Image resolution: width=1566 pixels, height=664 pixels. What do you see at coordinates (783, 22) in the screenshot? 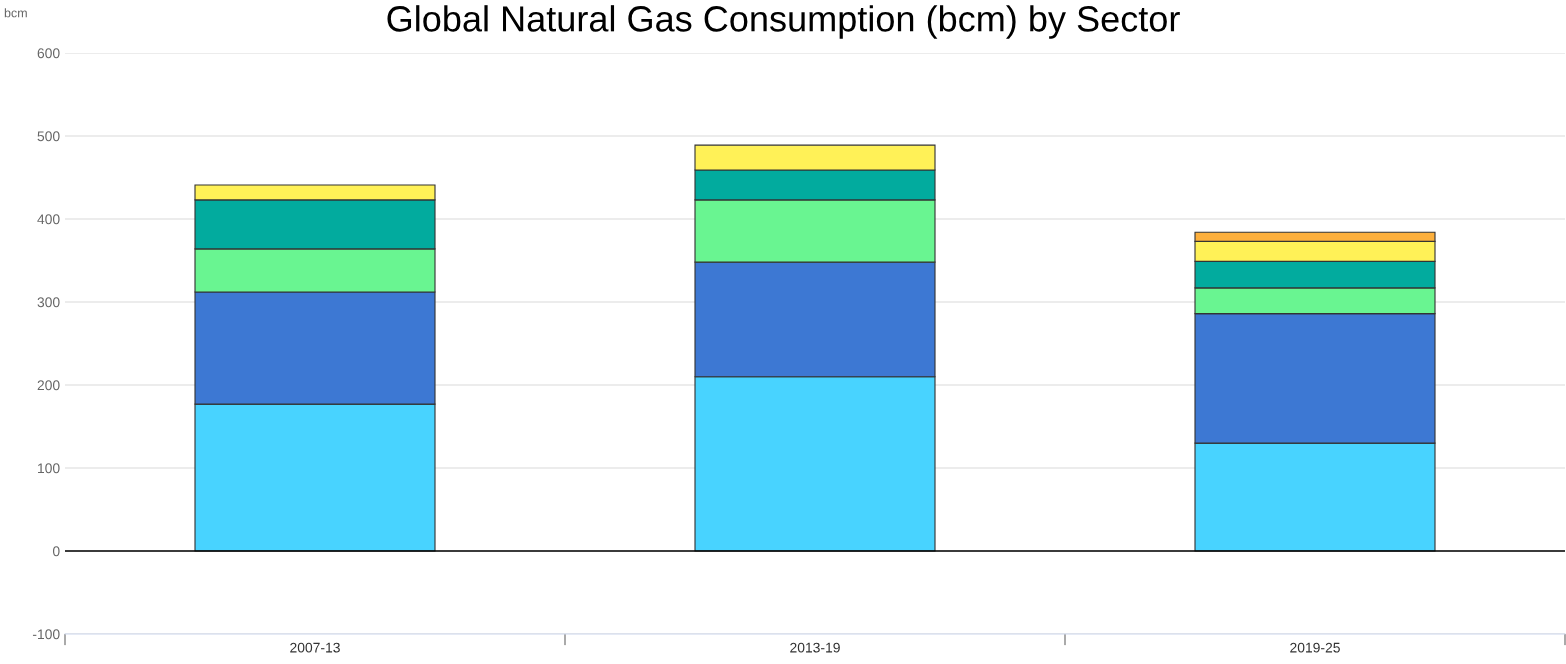
I see `chart-title: Global Natural Gas Consumption (bcm) by Sector` at bounding box center [783, 22].